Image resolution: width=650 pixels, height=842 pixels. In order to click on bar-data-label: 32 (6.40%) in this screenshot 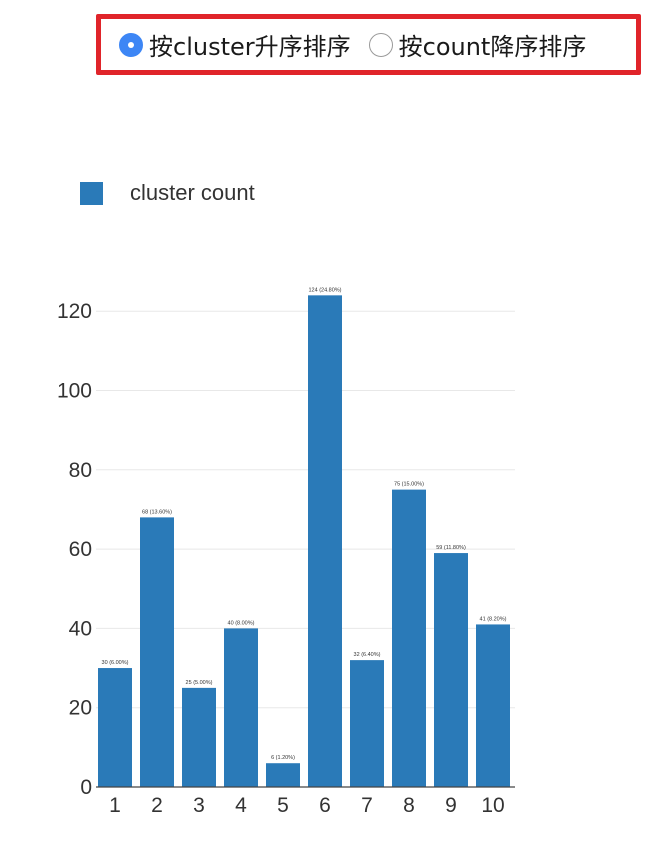, I will do `click(367, 655)`.